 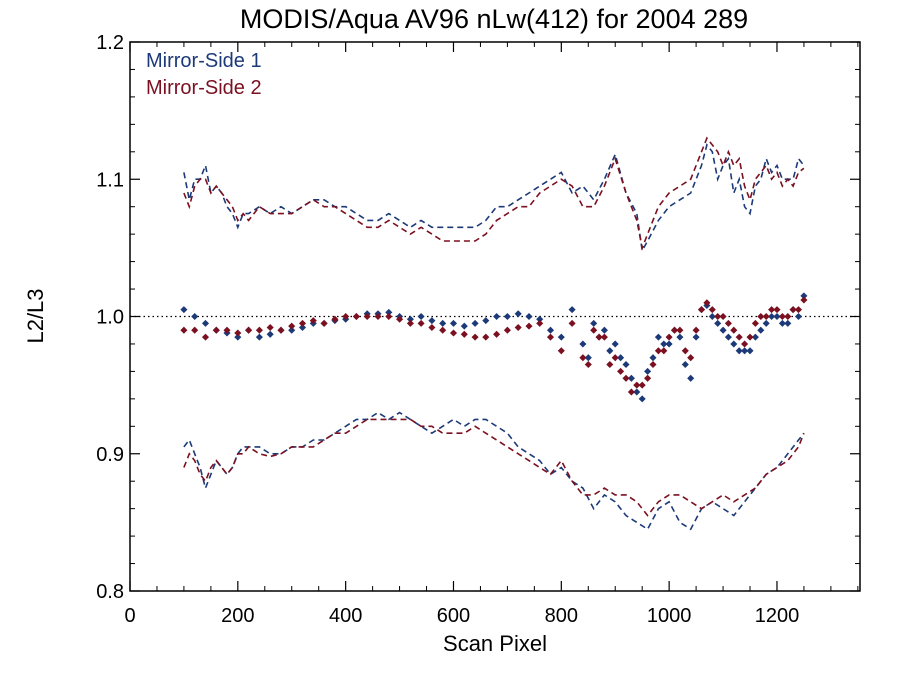 I want to click on y-tick-label: 1.1, so click(x=110, y=180).